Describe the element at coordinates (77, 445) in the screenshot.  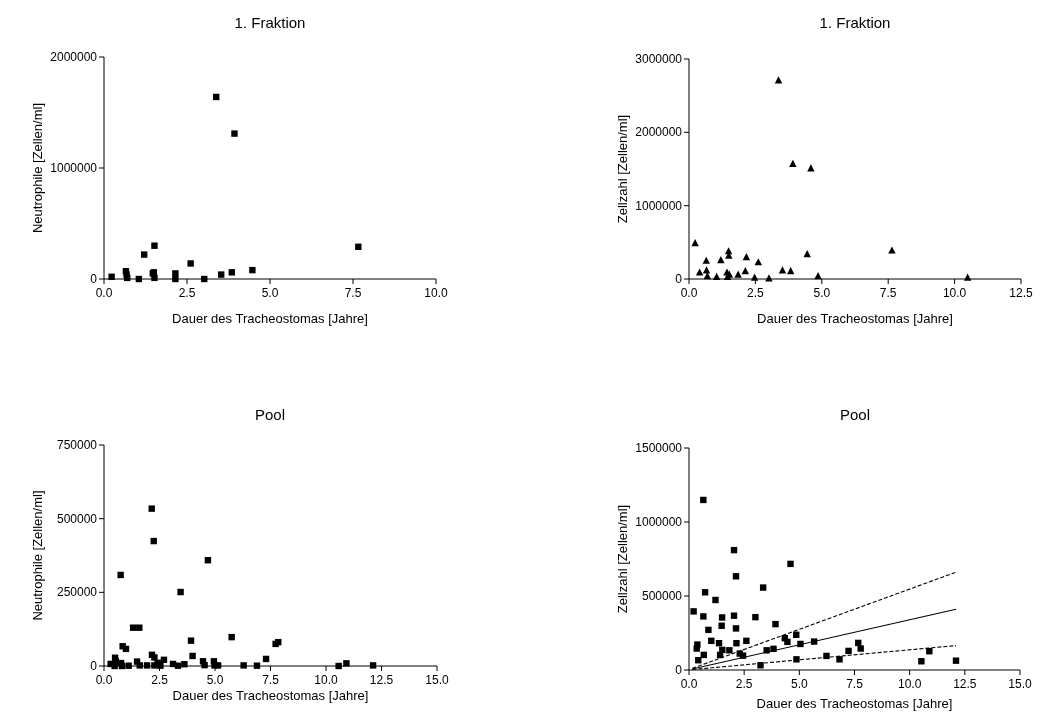
I see `y-tick-label: 750000` at that location.